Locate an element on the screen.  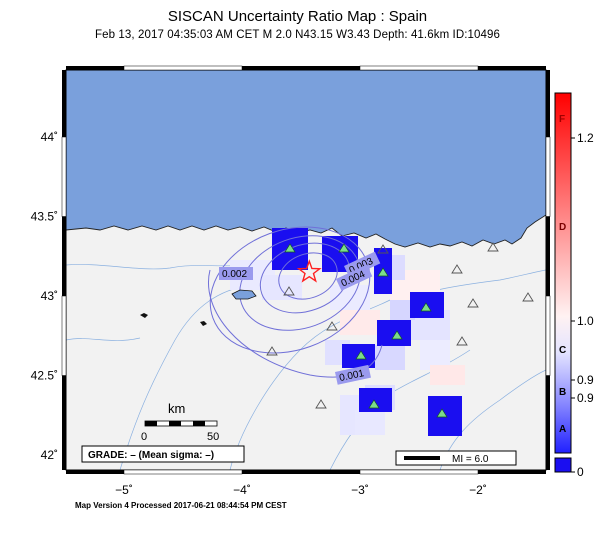
lat-tick-label: 43˚ is located at coordinates (49, 296).